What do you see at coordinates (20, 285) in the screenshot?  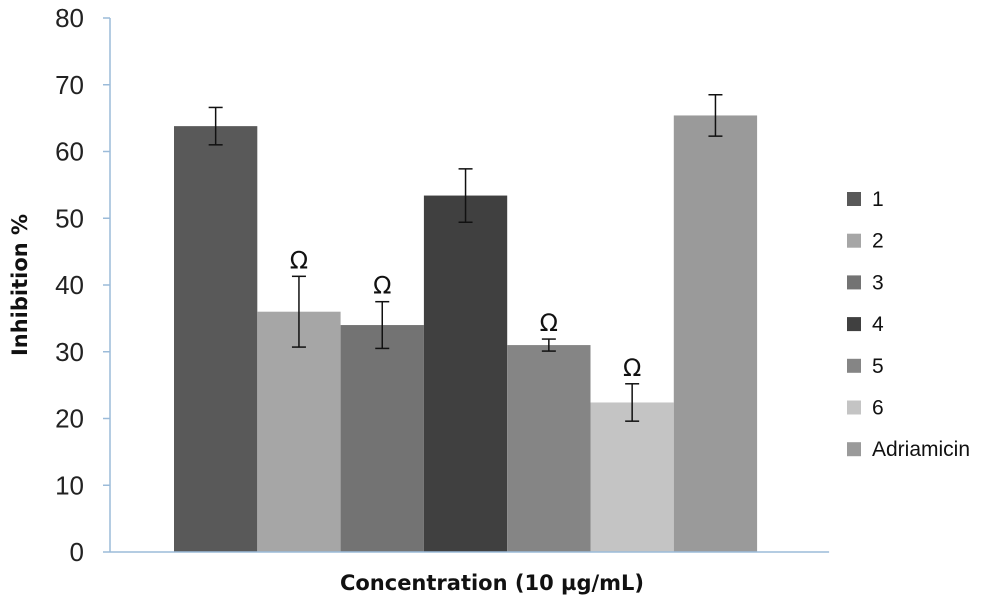 I see `y-axis-title: Inhibition %` at bounding box center [20, 285].